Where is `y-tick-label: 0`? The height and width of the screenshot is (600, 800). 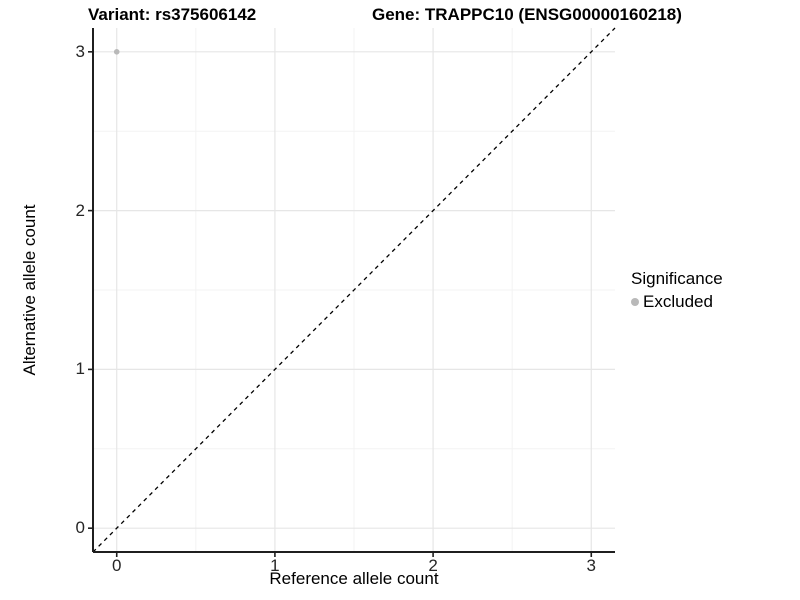 y-tick-label: 0 is located at coordinates (80, 528).